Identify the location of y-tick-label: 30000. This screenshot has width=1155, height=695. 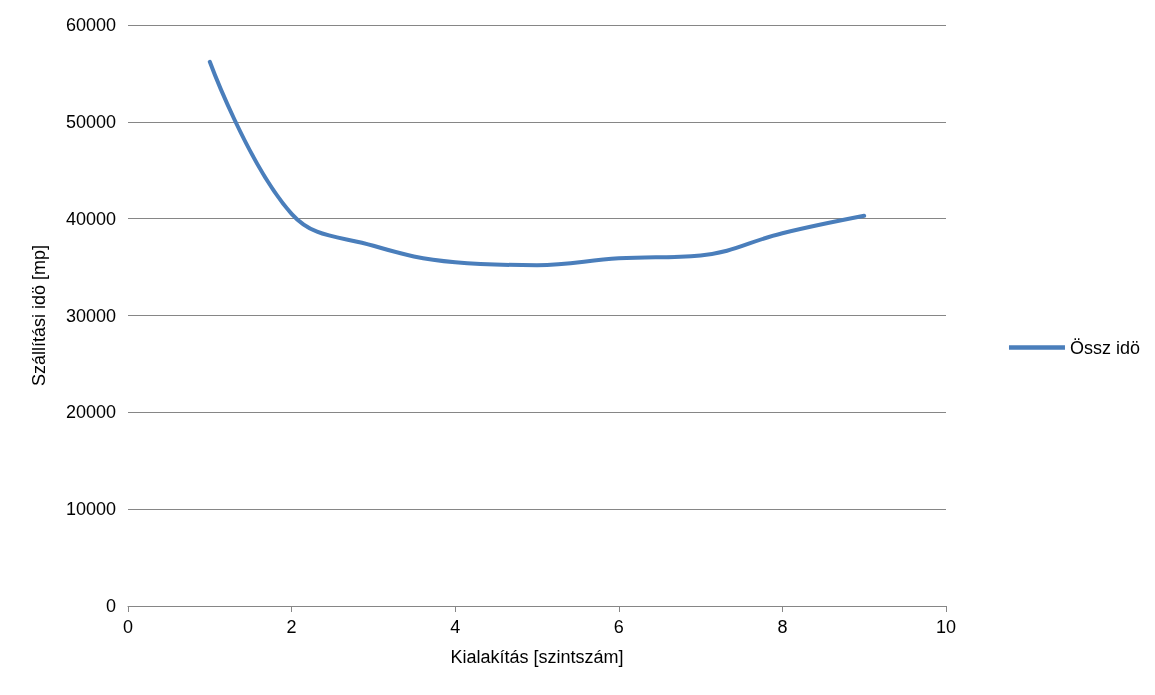
(90, 315).